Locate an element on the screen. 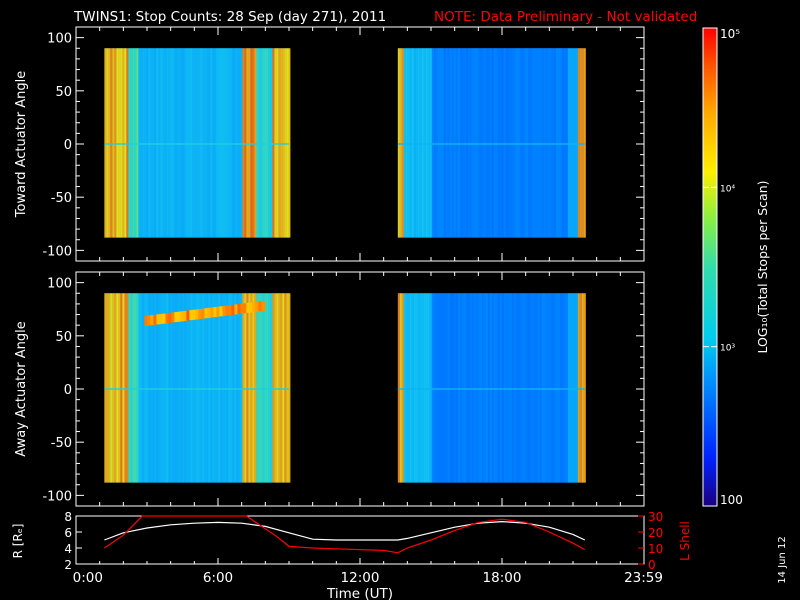 The width and height of the screenshot is (800, 600). away-zero-band is located at coordinates (491, 389).